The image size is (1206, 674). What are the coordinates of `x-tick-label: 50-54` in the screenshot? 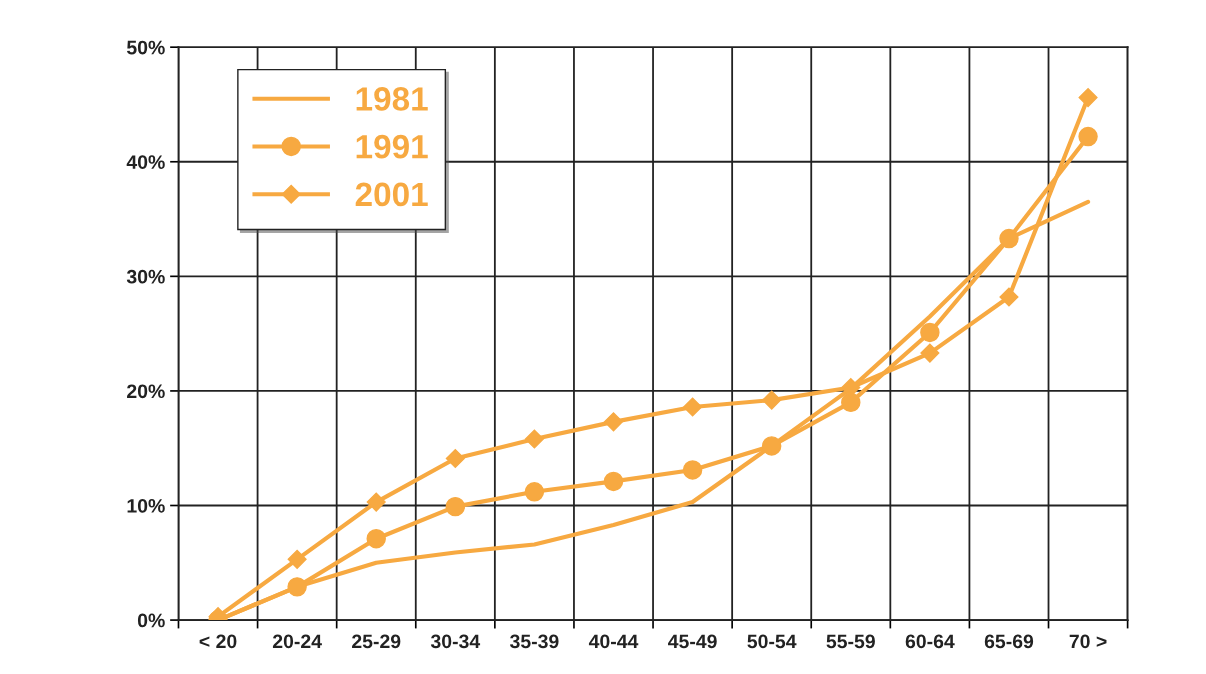 It's located at (772, 641).